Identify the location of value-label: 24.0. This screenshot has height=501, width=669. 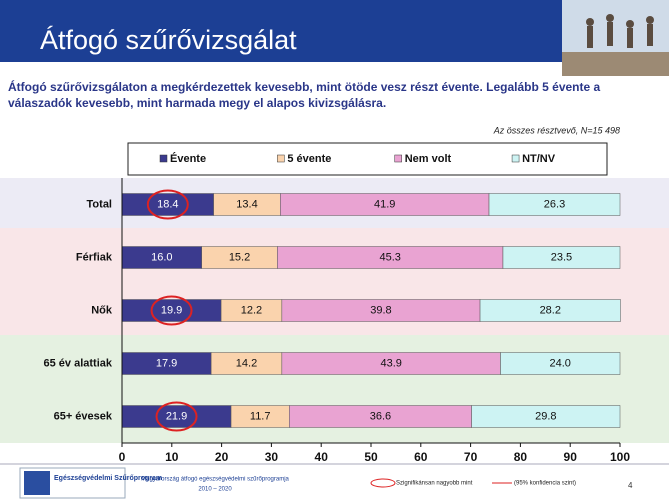
(560, 363).